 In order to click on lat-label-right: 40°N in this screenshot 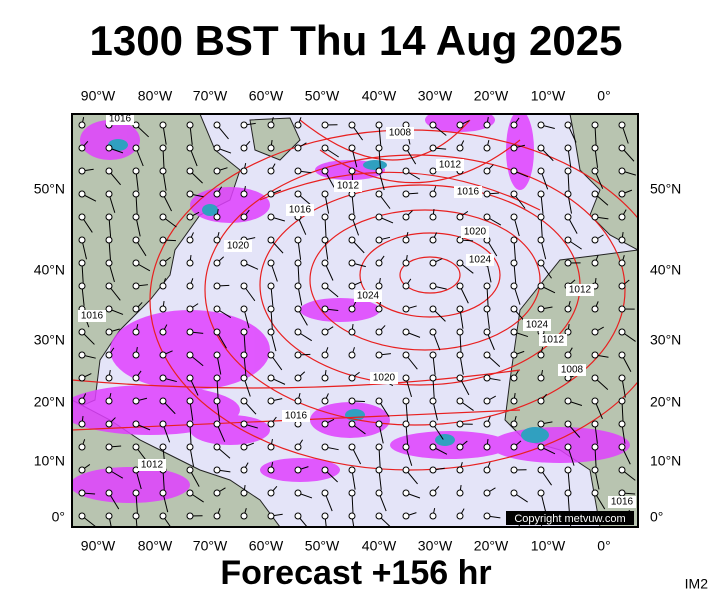, I will do `click(665, 270)`.